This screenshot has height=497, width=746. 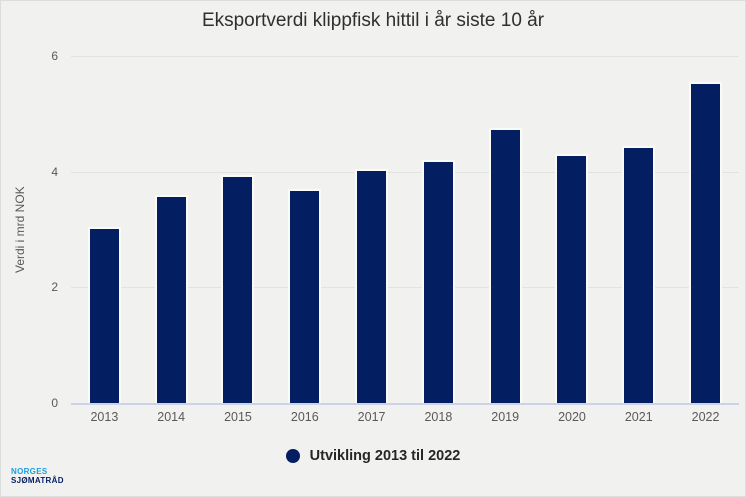 I want to click on bar-slot-2021, so click(x=638, y=229).